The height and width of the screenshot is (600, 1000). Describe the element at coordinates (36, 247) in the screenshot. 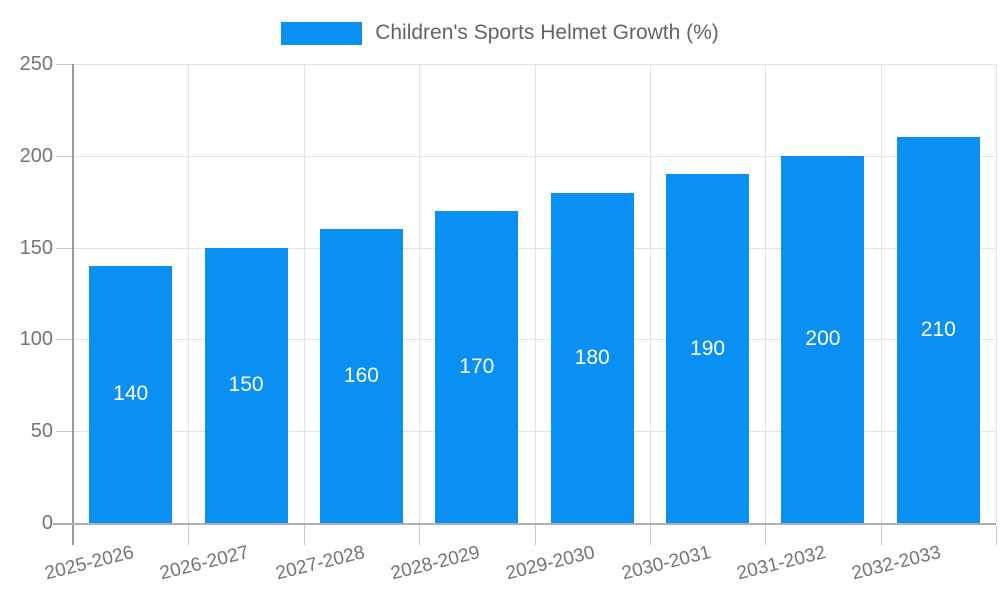

I see `y-tick-label: 150` at that location.